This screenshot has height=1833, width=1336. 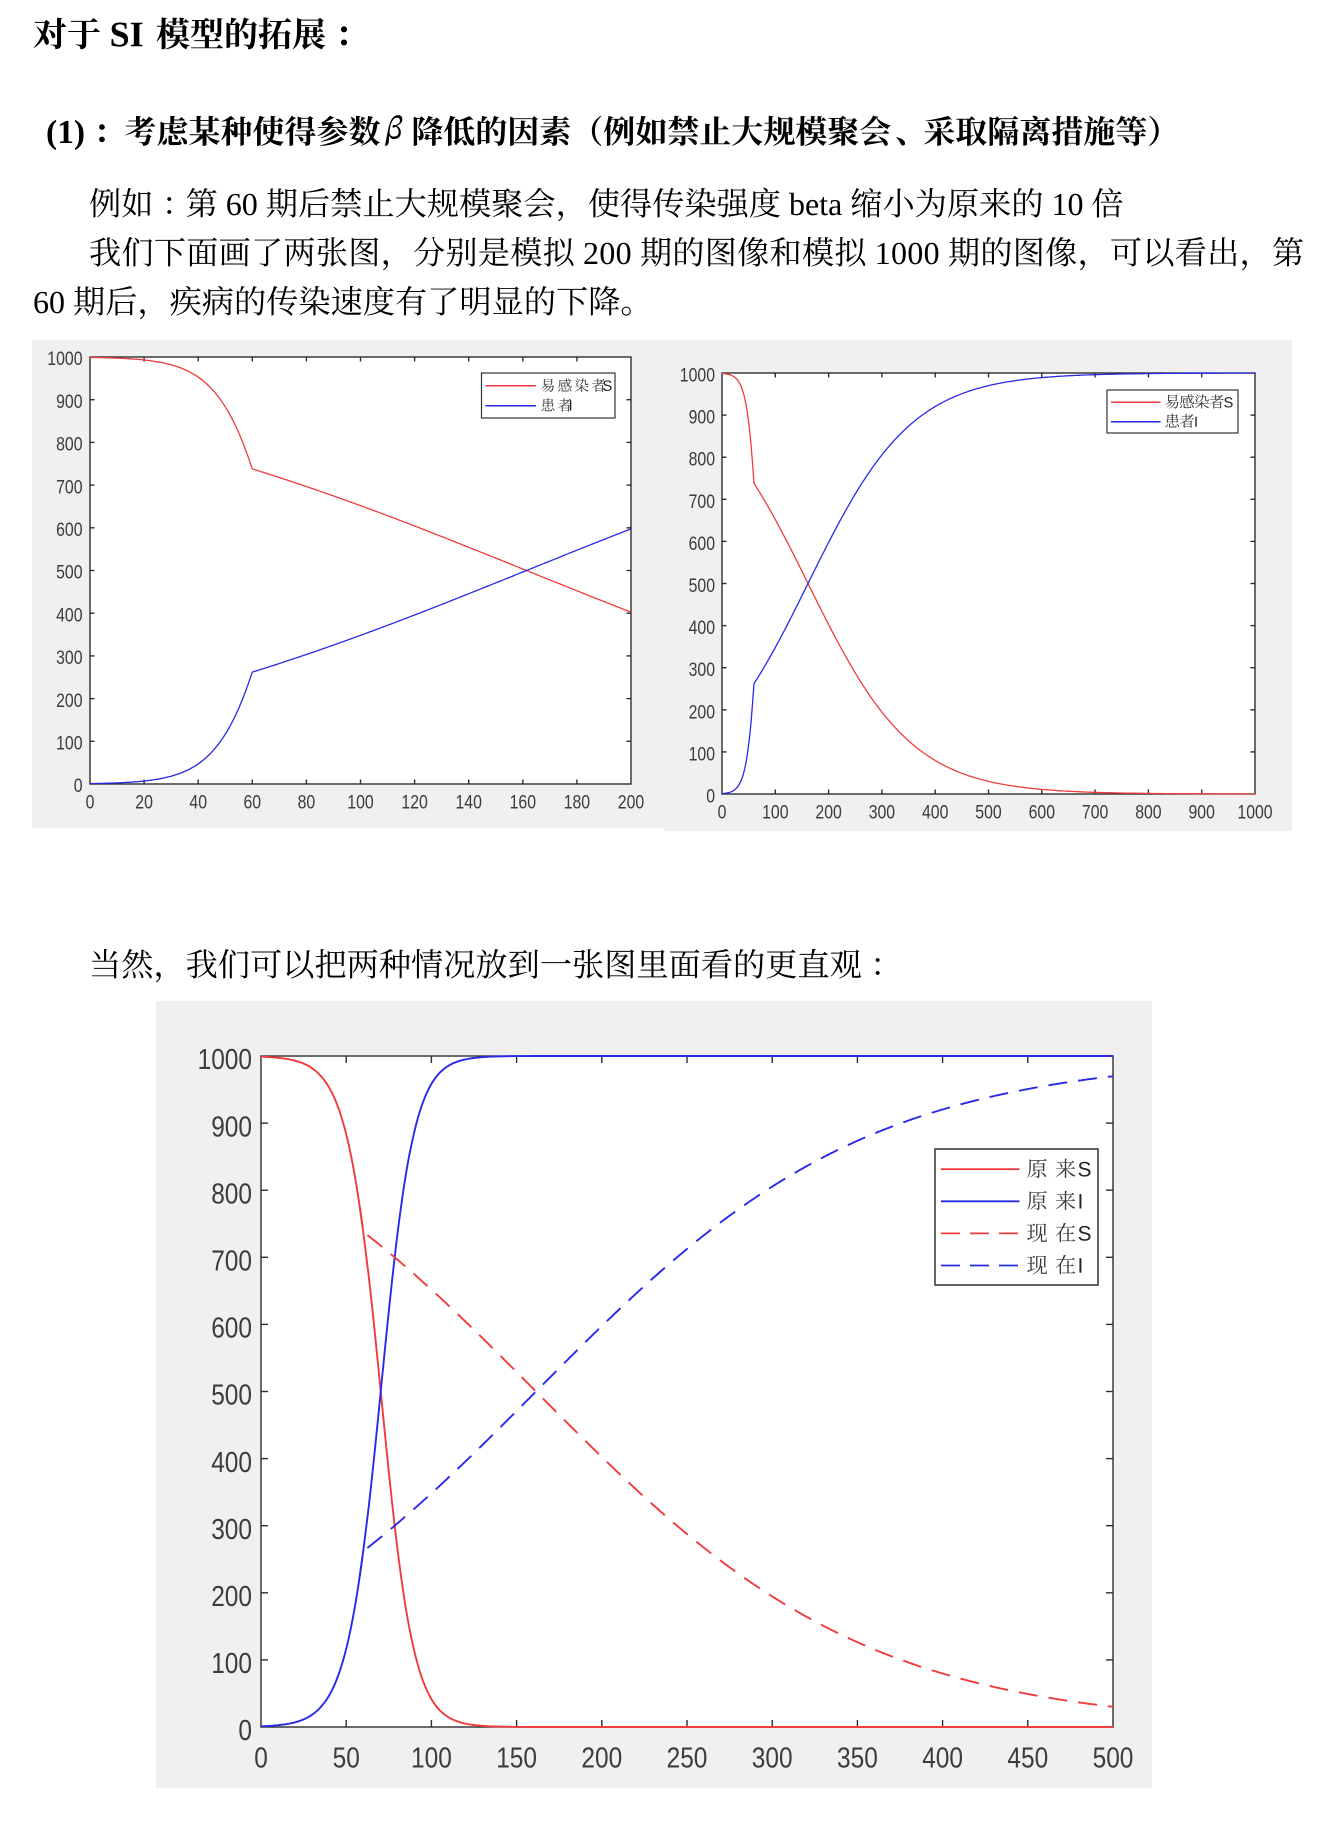 I want to click on svg-text: 120, so click(x=414, y=802).